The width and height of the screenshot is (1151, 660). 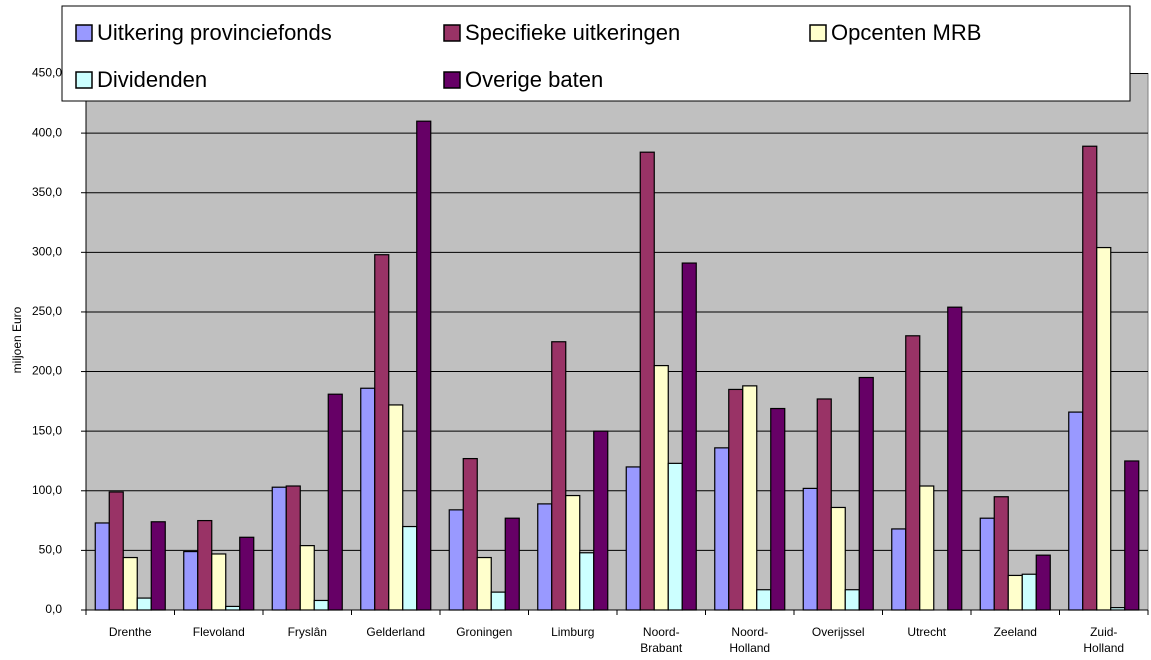 What do you see at coordinates (838, 632) in the screenshot?
I see `x-tick-label: Overijssel` at bounding box center [838, 632].